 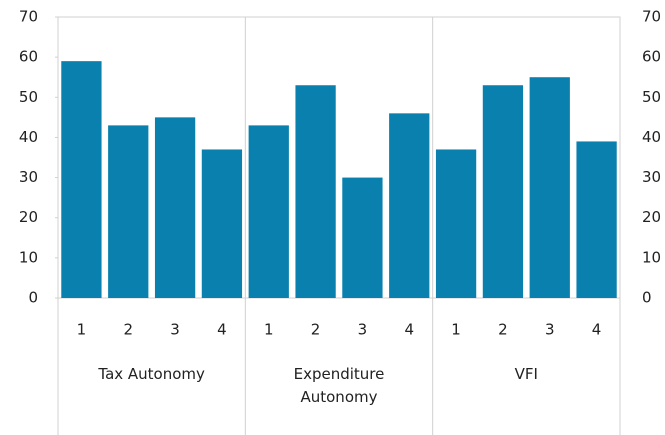 I want to click on group-label: Tax Autonomy, so click(x=151, y=374).